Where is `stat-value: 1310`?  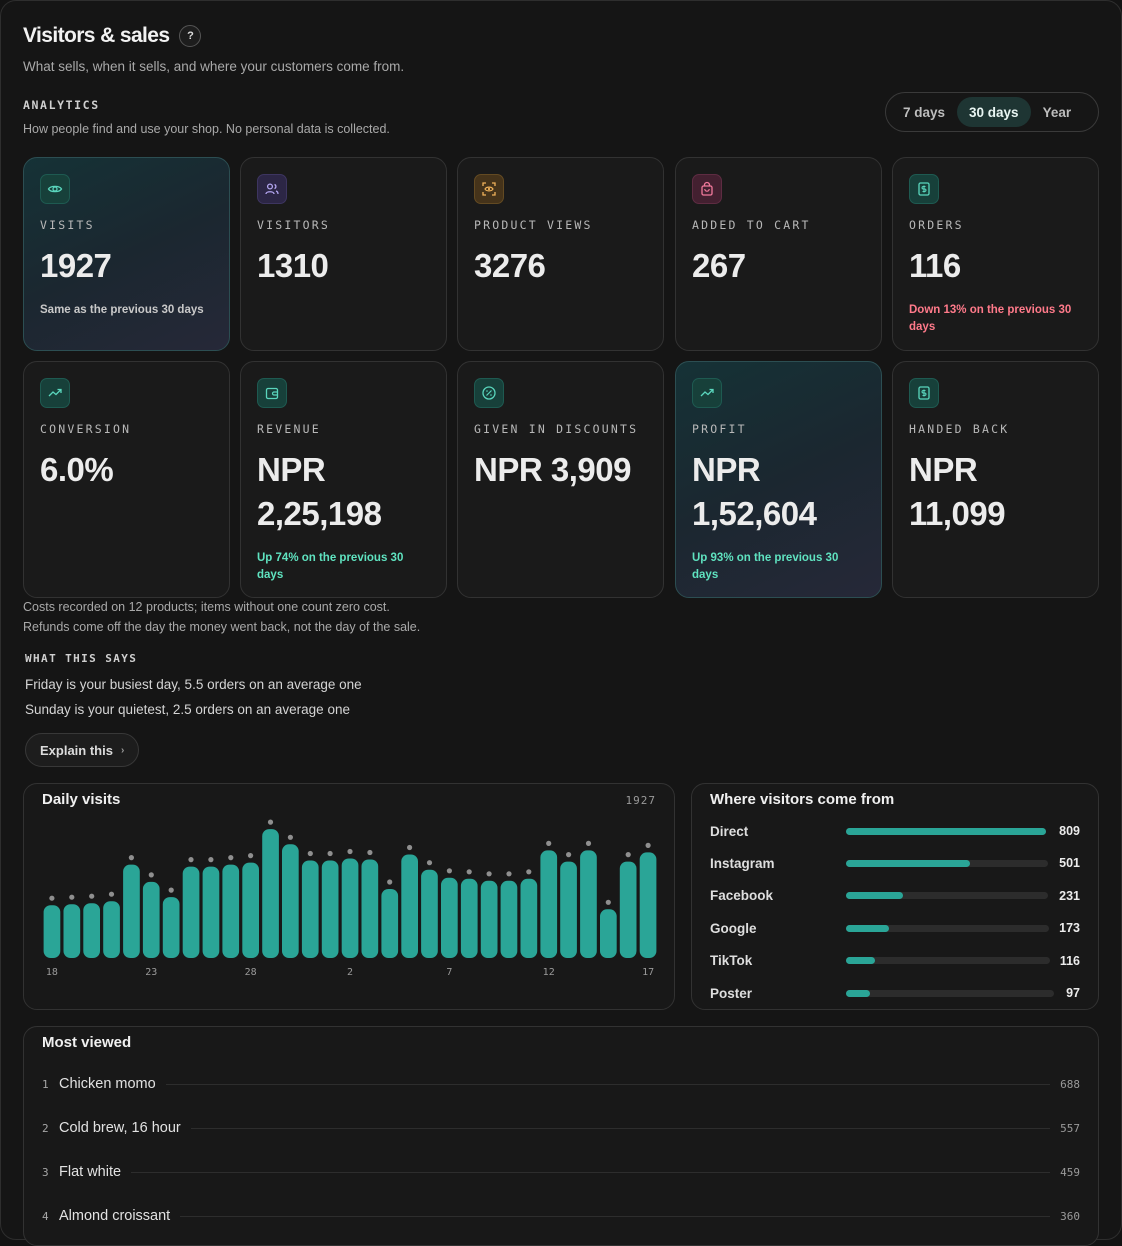
stat-value: 1310 is located at coordinates (293, 265).